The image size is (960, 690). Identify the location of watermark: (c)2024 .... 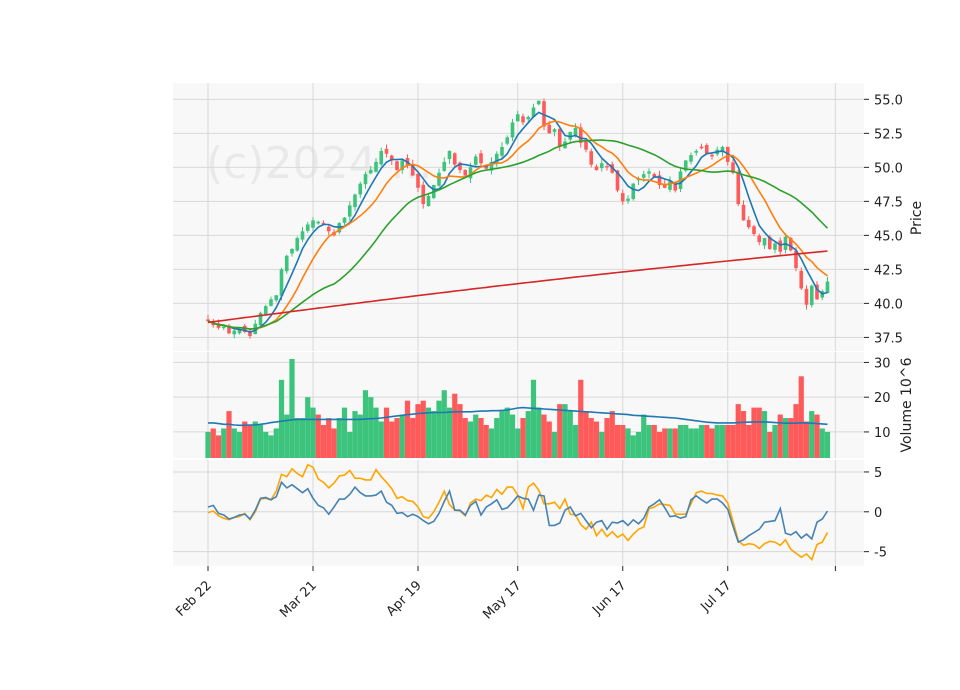
(319, 163).